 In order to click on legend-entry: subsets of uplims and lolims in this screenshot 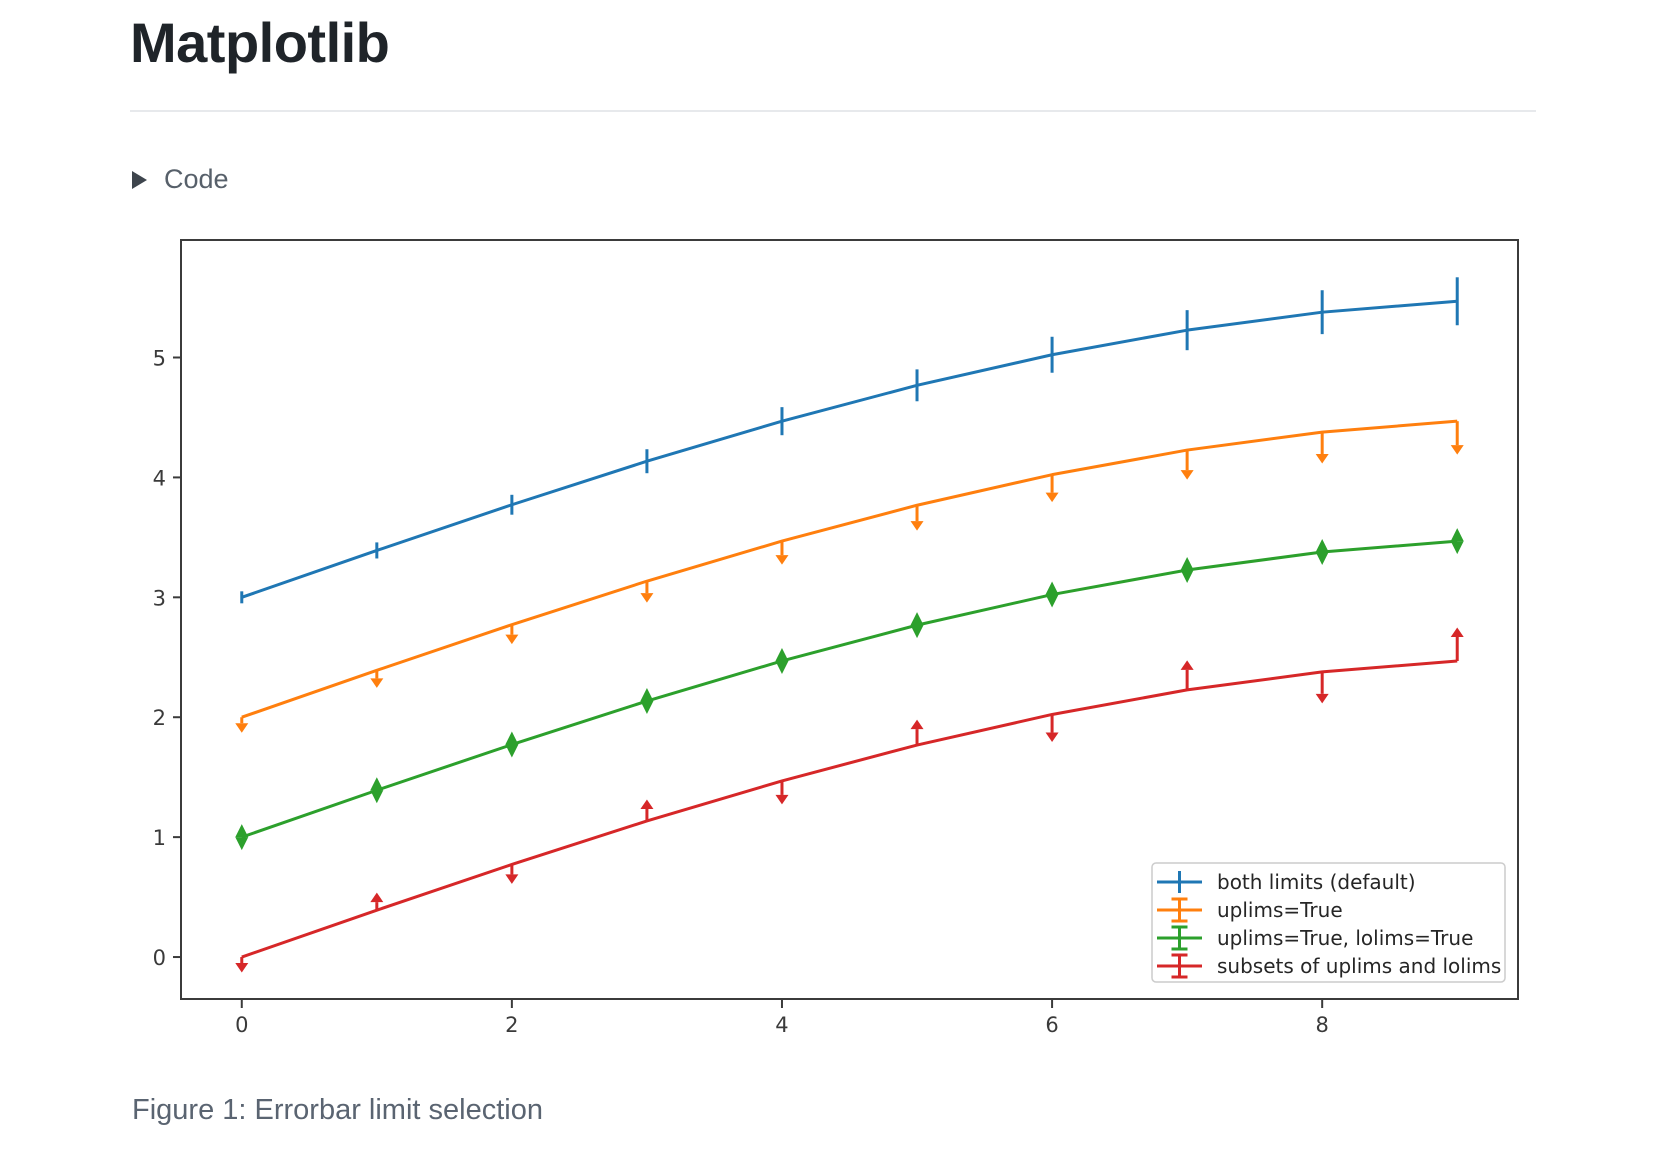, I will do `click(1329, 966)`.